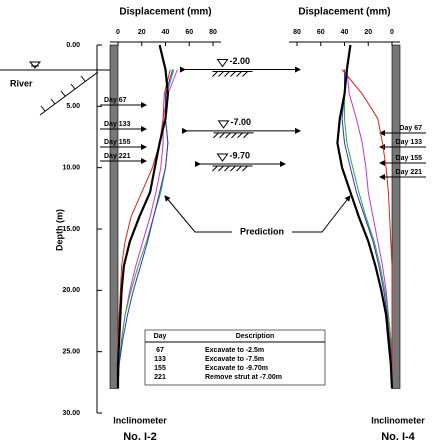 Image resolution: width=438 pixels, height=445 pixels. I want to click on table-cell: 67, so click(160, 350).